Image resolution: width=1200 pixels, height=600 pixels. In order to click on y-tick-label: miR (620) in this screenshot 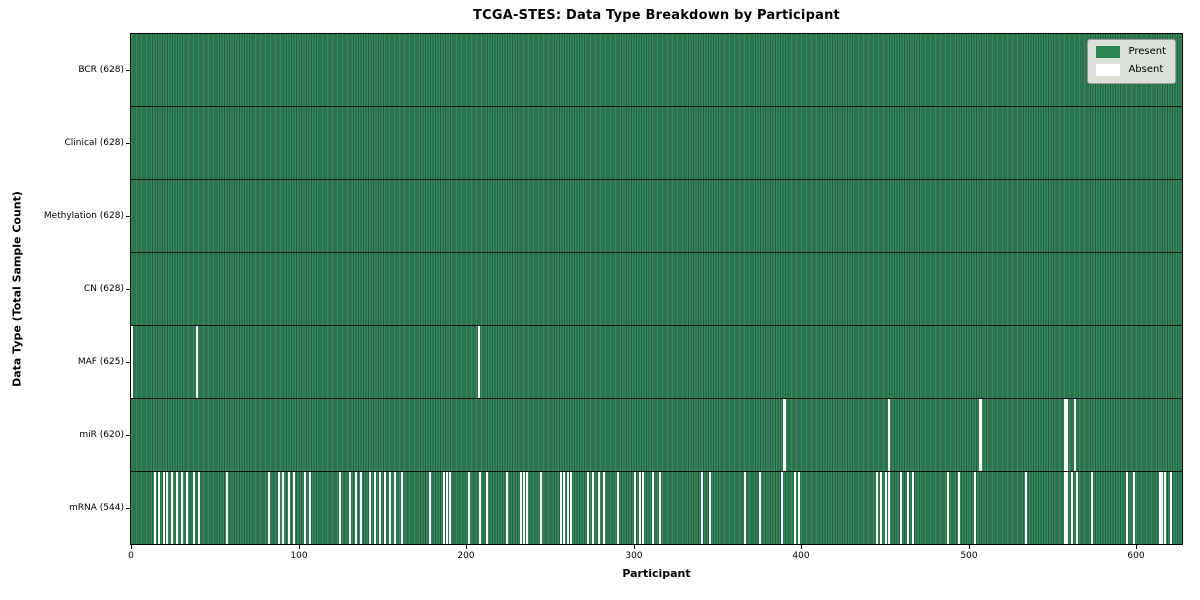, I will do `click(101, 435)`.